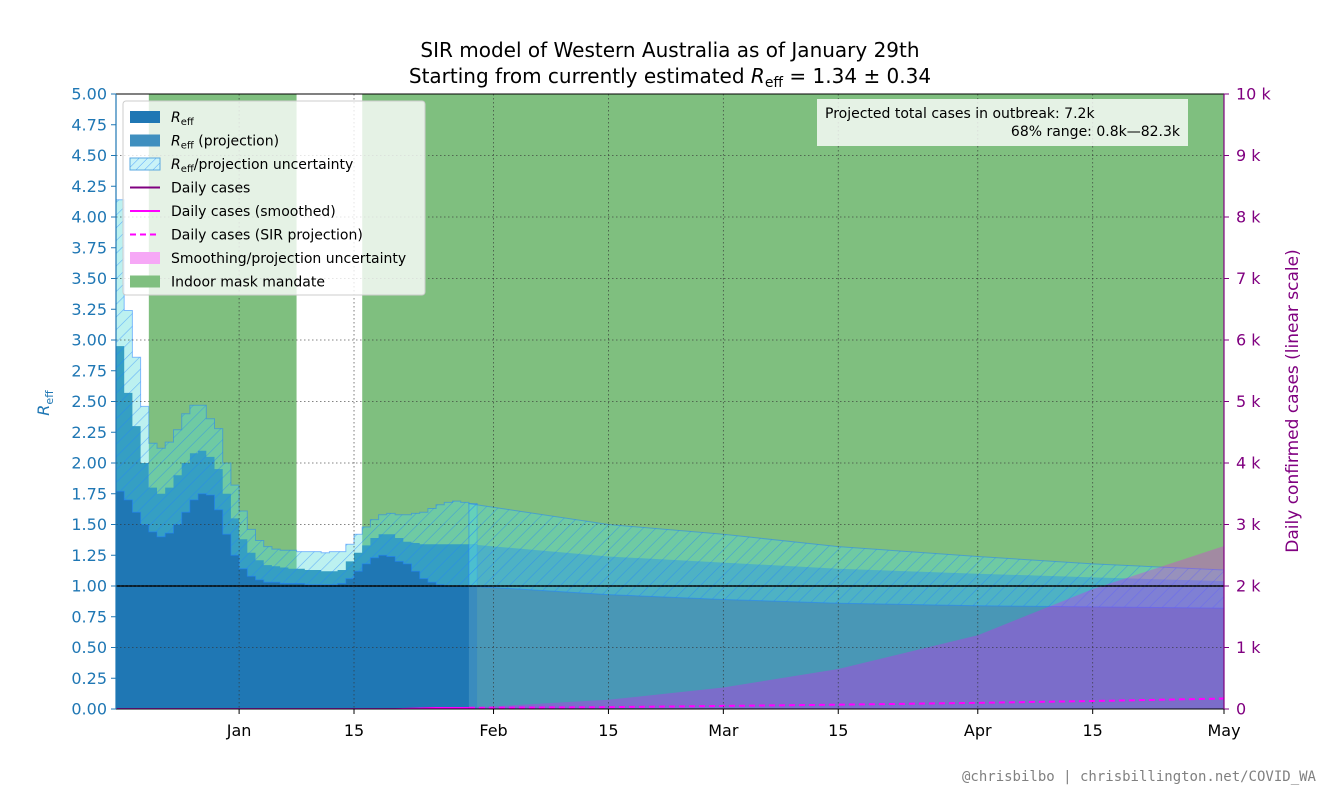  Describe the element at coordinates (89, 586) in the screenshot. I see `left-tick-label: 1.00` at that location.